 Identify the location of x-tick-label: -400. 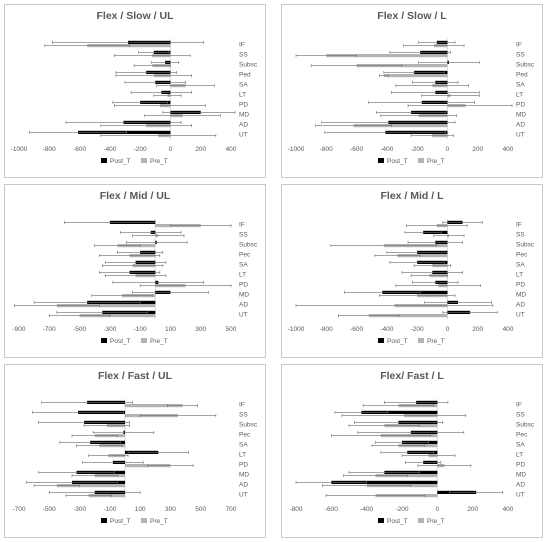
(366, 509).